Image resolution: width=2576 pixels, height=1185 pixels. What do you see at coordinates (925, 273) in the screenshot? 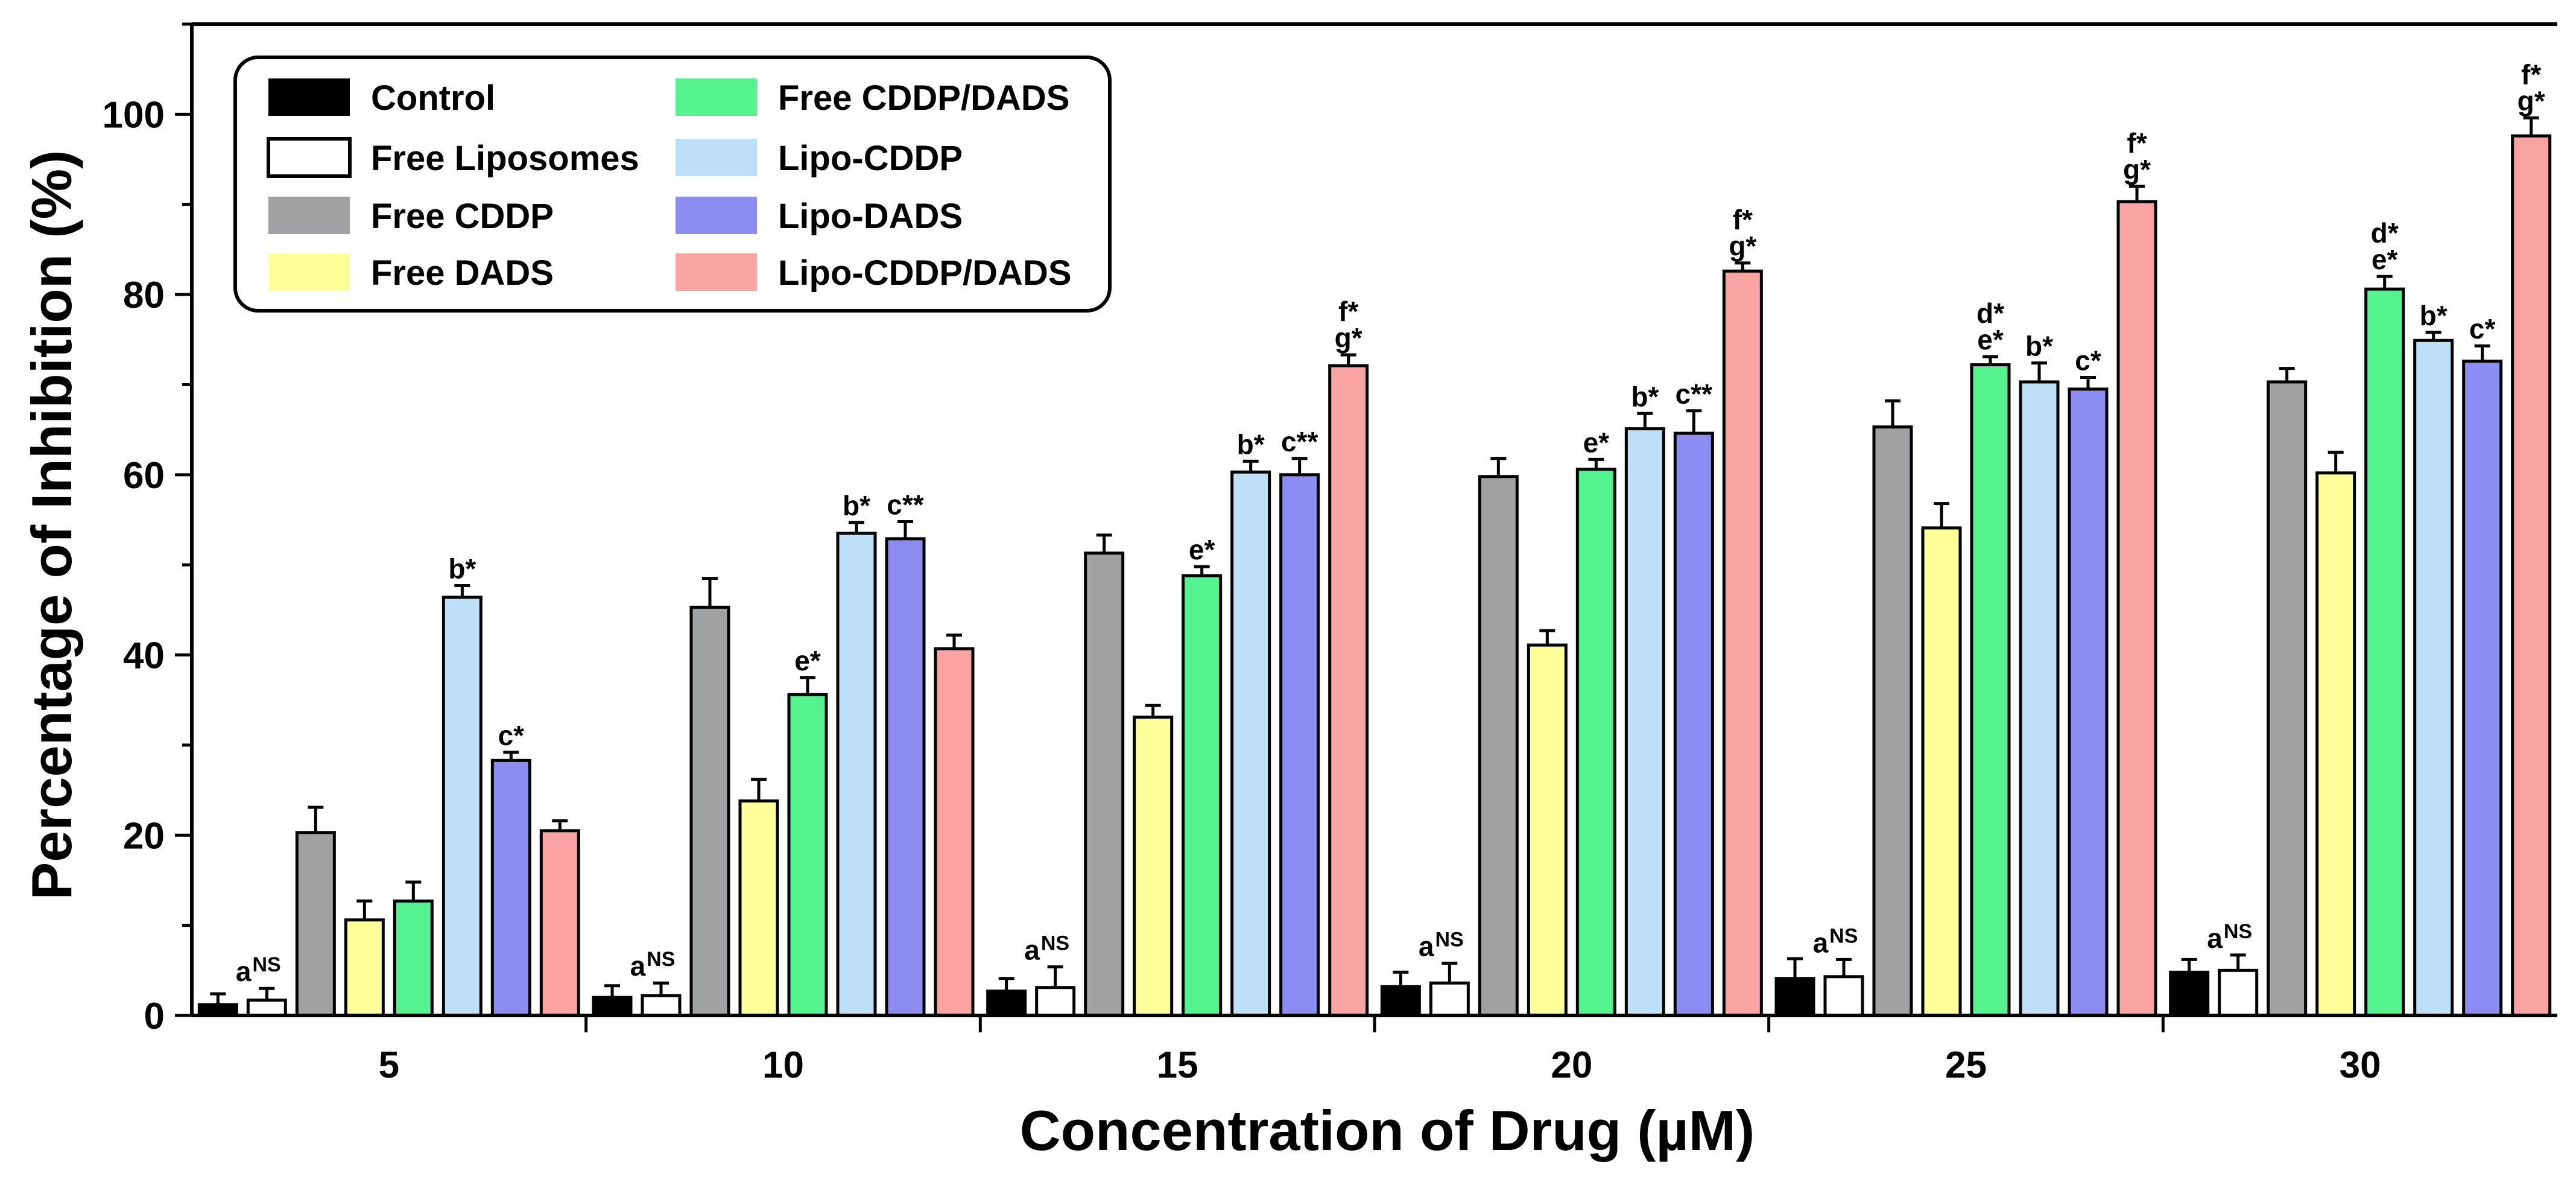
I see `legend-label: Lipo-CDDP/DADS` at bounding box center [925, 273].